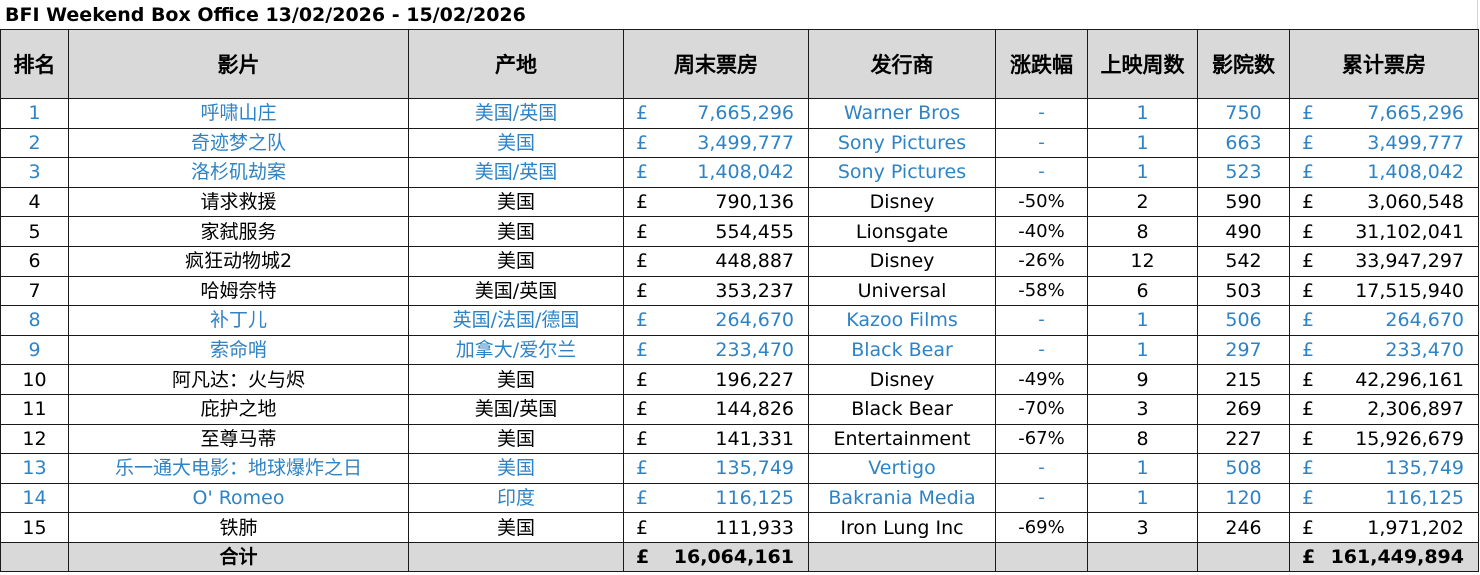 Image resolution: width=1480 pixels, height=575 pixels. I want to click on cinemas-cell: 490, so click(1243, 231).